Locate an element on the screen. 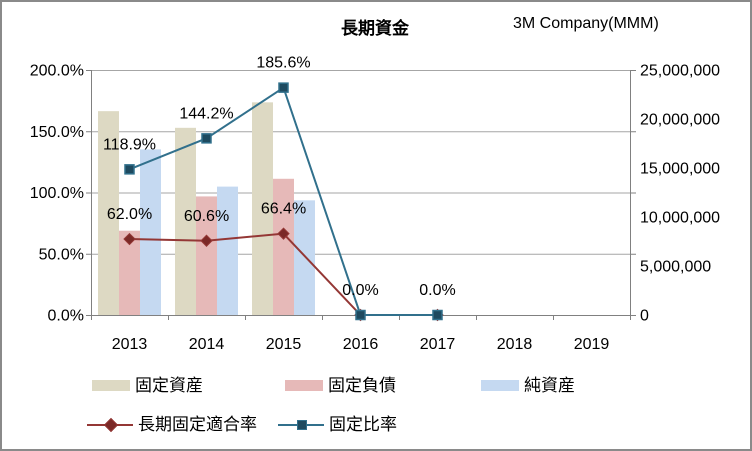  left-axis-tick-label: 100.0% is located at coordinates (57, 193).